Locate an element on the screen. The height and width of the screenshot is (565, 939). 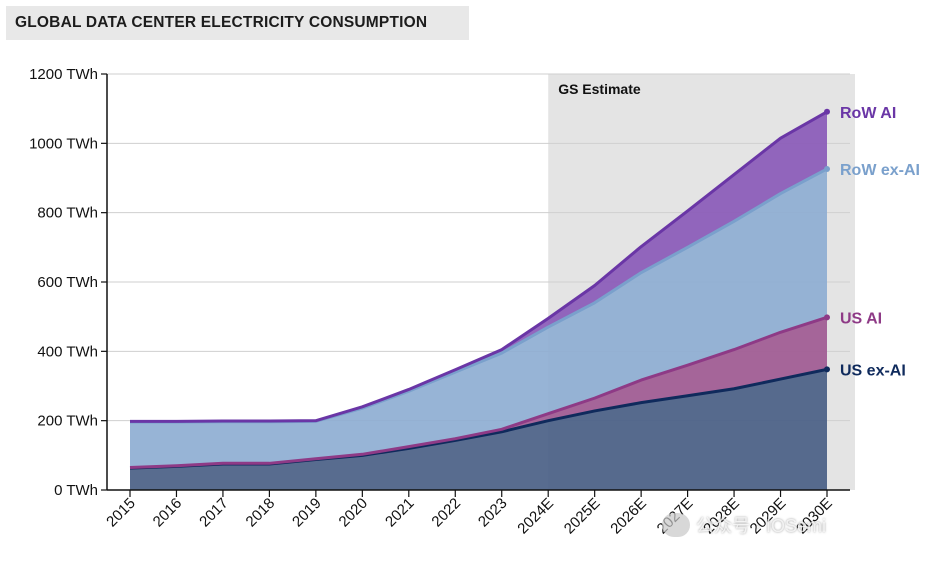
x-tick-label: 2018 is located at coordinates (261, 513).